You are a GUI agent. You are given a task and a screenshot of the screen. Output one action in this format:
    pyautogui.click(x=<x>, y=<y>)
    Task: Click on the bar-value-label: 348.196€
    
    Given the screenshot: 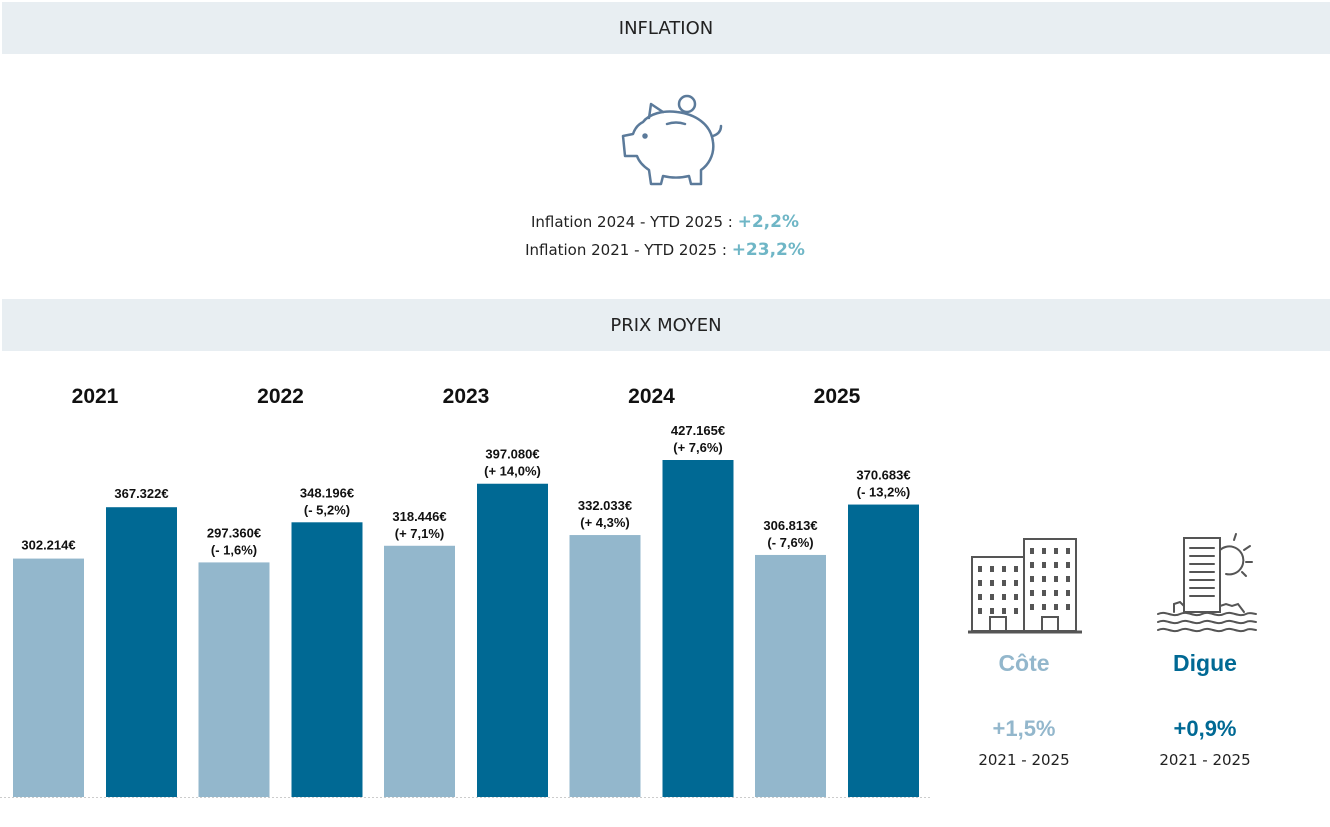 What is the action you would take?
    pyautogui.click(x=327, y=492)
    